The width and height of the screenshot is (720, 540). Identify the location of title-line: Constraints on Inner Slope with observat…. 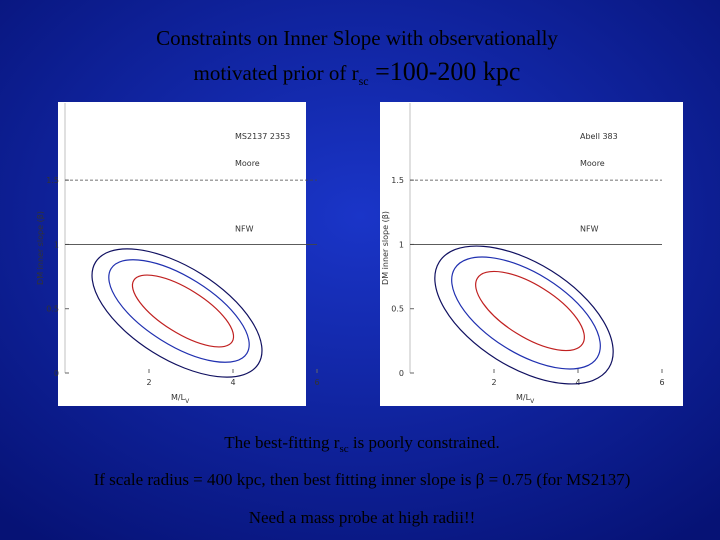
(357, 38).